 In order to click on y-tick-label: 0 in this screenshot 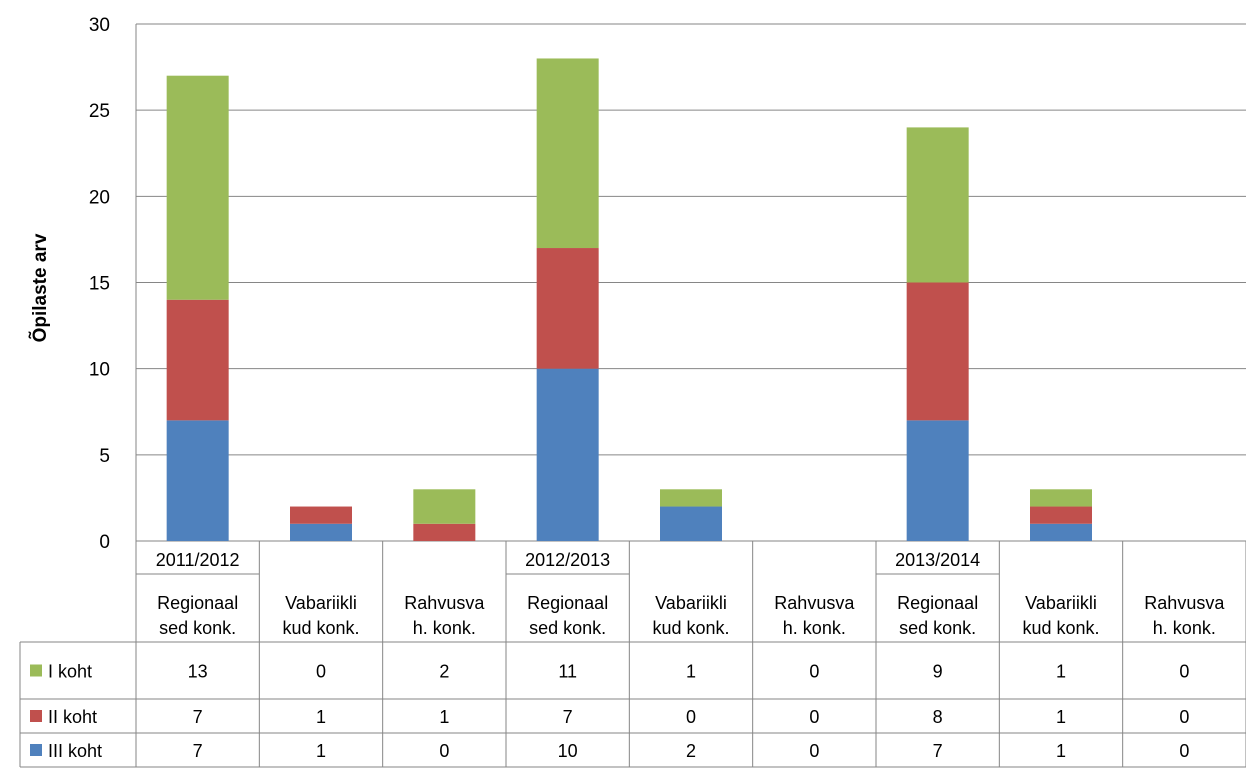, I will do `click(104, 542)`.